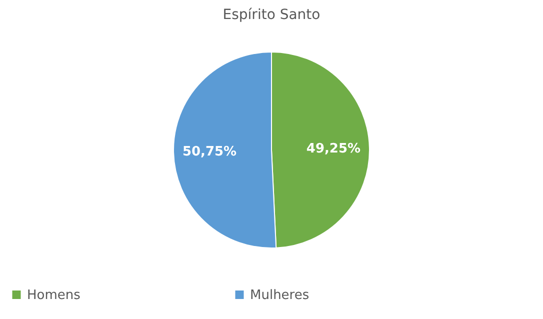  What do you see at coordinates (271, 15) in the screenshot?
I see `chart-title: Espírito Santo` at bounding box center [271, 15].